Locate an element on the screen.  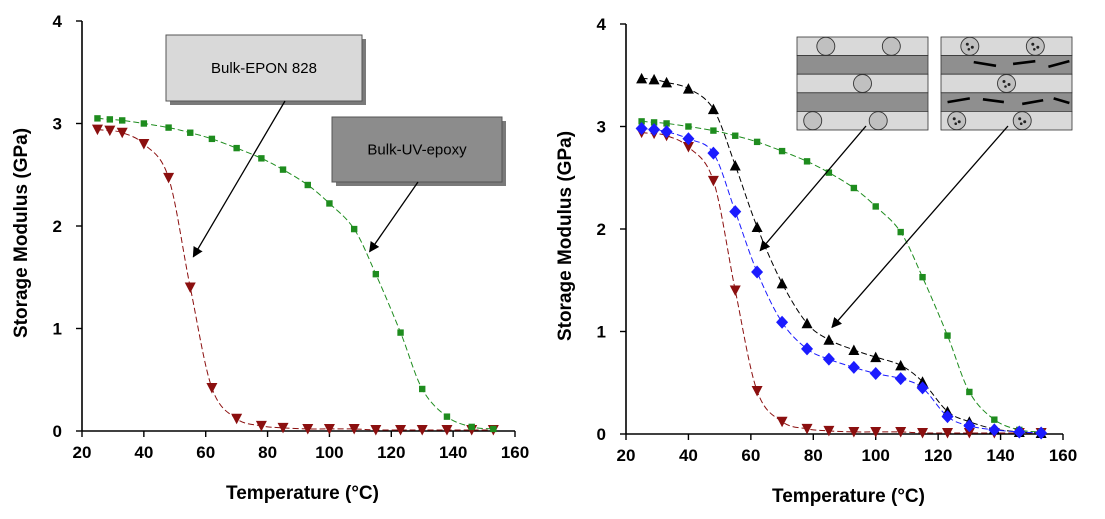
x-tick-label: 60 is located at coordinates (205, 452).